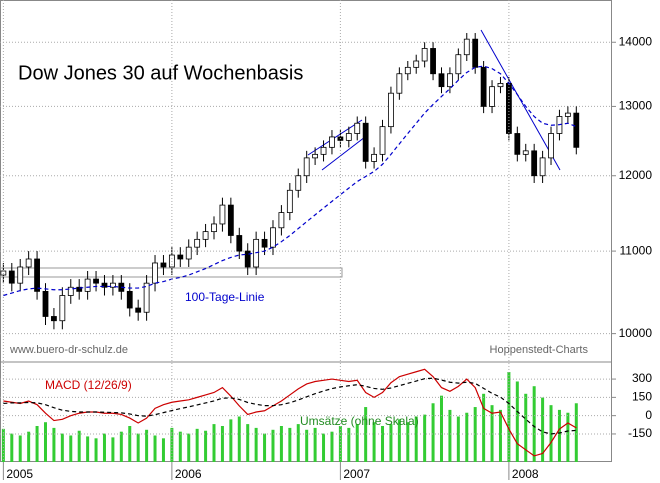 Image resolution: width=660 pixels, height=483 pixels. Describe the element at coordinates (160, 73) in the screenshot. I see `chart-title: Dow Jones 30 auf Wochenbasis` at that location.